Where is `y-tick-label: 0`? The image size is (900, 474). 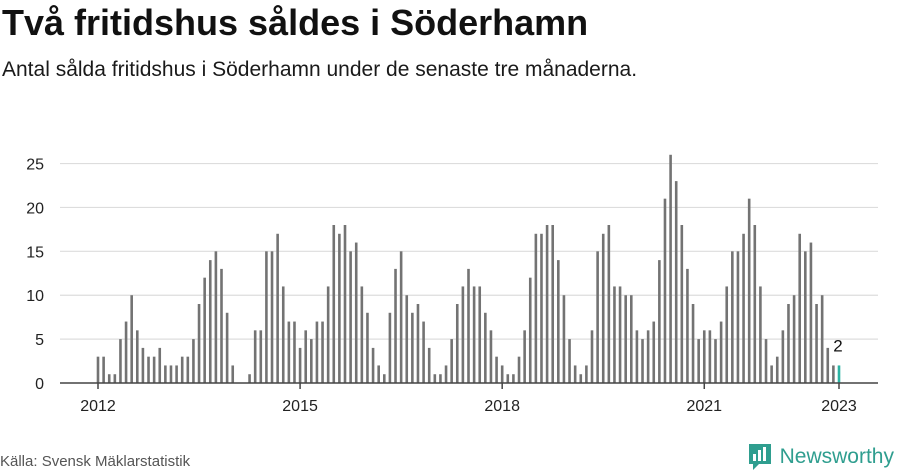
y-tick-label: 0 is located at coordinates (39, 384).